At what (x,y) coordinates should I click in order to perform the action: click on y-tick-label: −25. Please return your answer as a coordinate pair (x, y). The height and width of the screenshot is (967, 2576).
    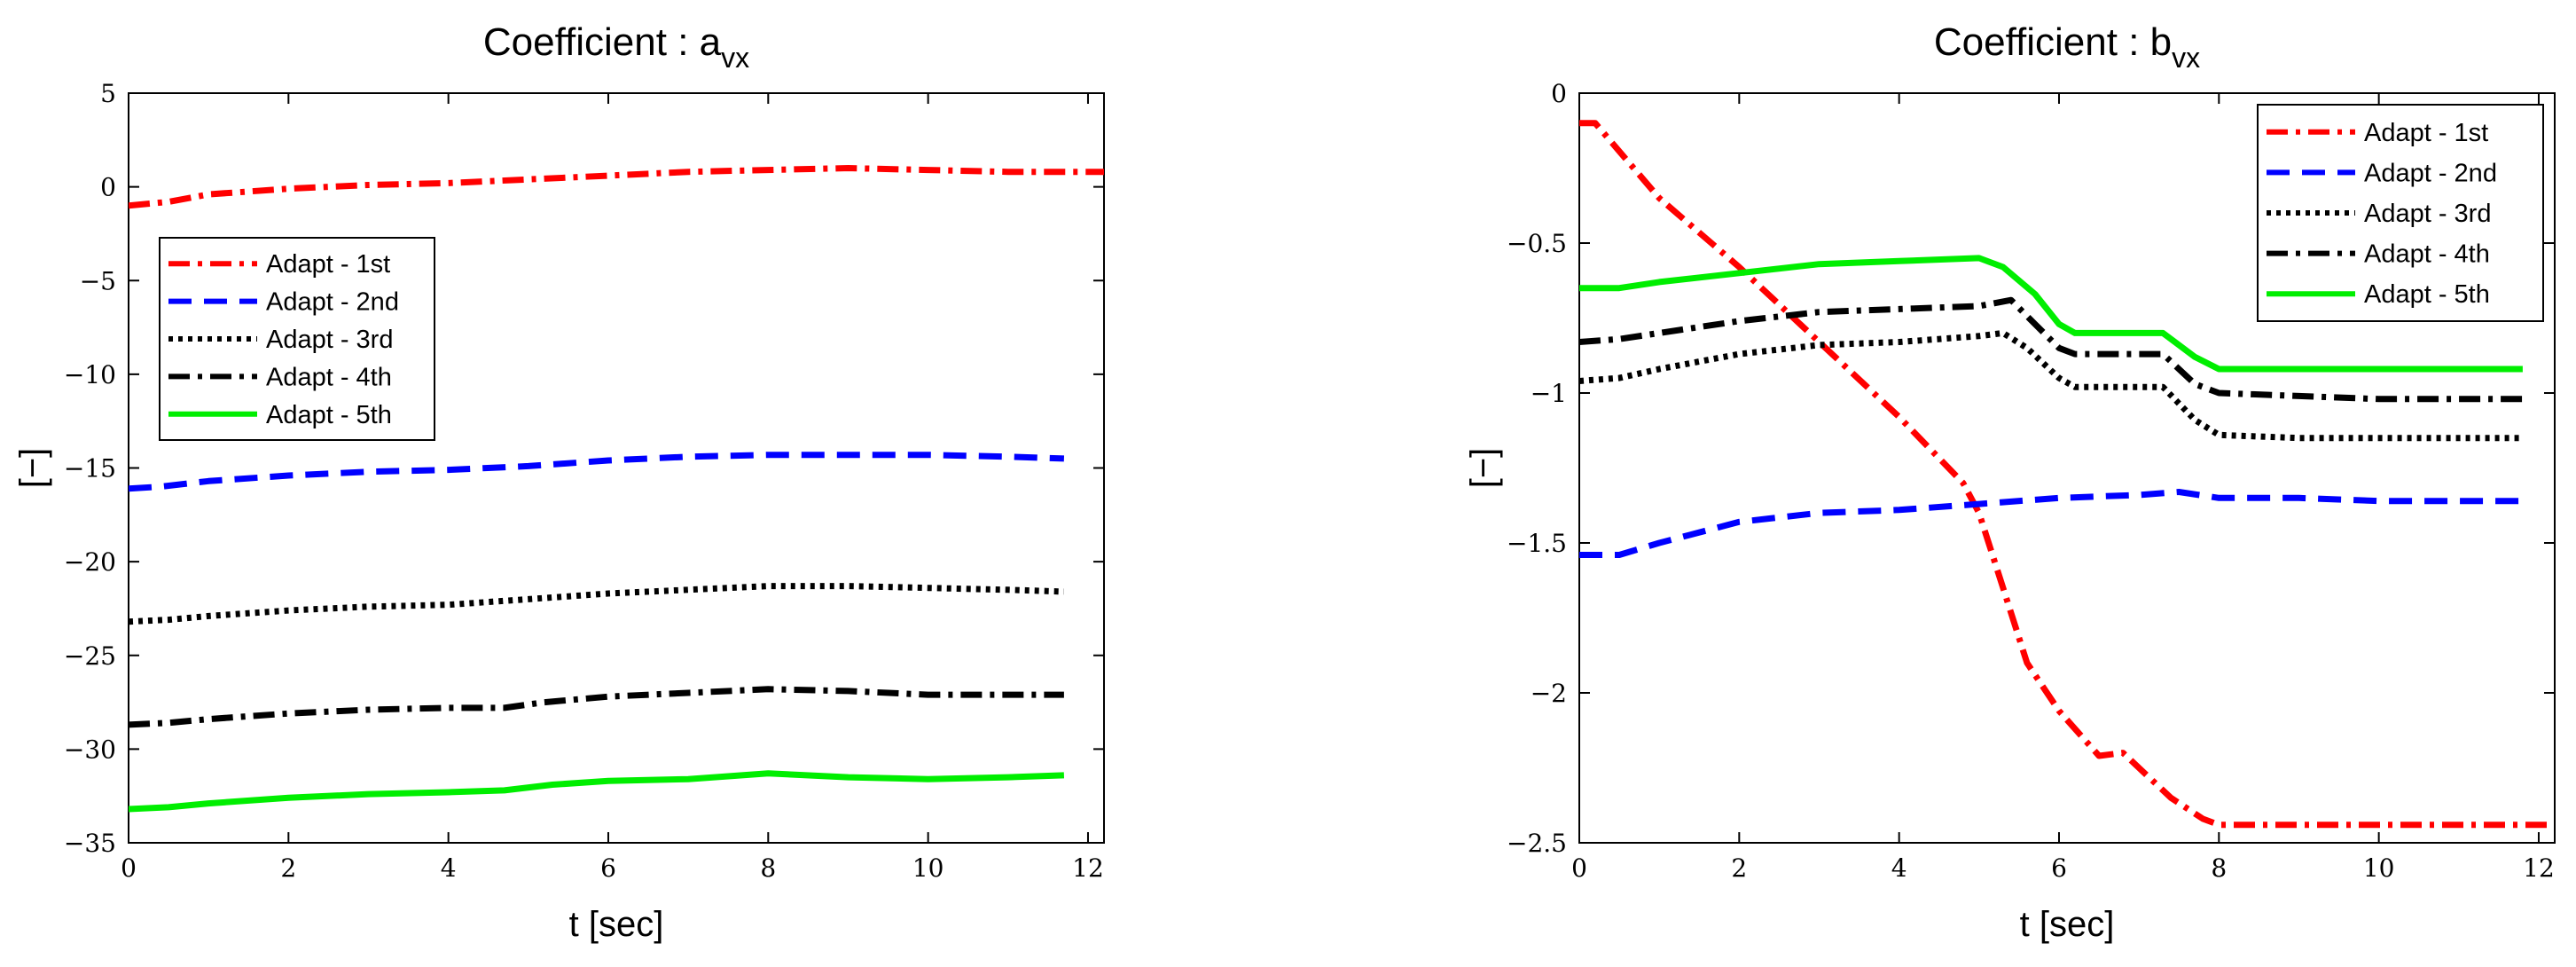
    Looking at the image, I should click on (90, 656).